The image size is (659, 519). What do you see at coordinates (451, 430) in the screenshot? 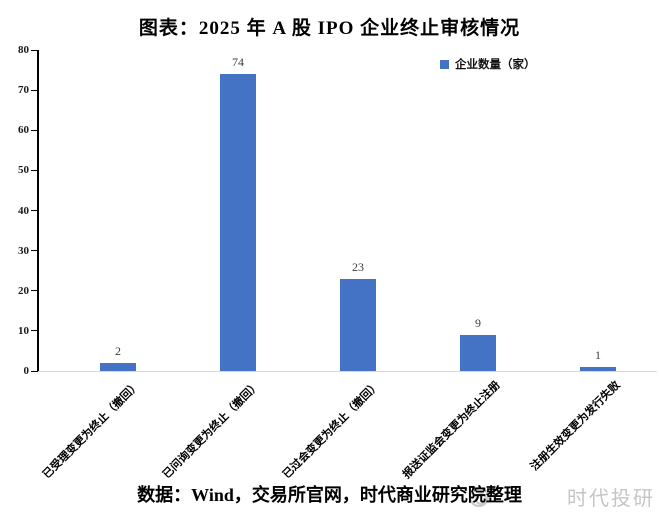
I see `x-tick-label: 报送证监会变更为终止注册` at bounding box center [451, 430].